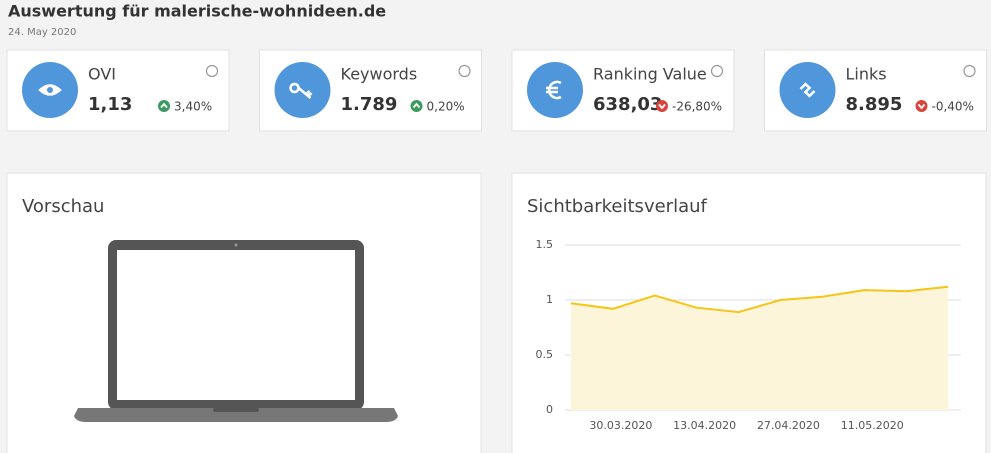 The image size is (991, 453). Describe the element at coordinates (545, 244) in the screenshot. I see `y-tick-label: 1.5` at that location.